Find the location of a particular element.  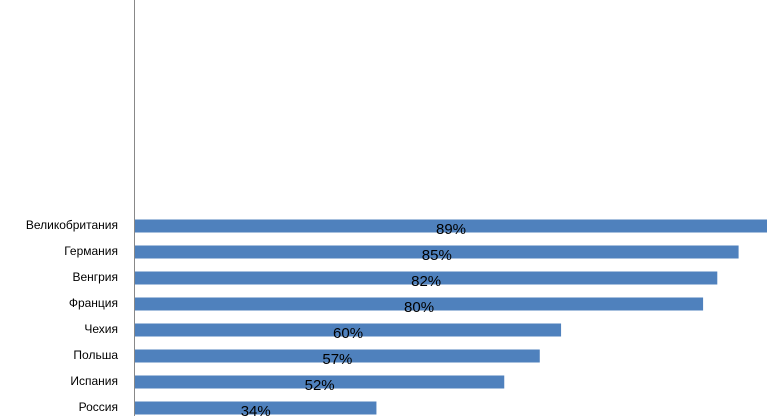

value-label: 80% is located at coordinates (419, 307).